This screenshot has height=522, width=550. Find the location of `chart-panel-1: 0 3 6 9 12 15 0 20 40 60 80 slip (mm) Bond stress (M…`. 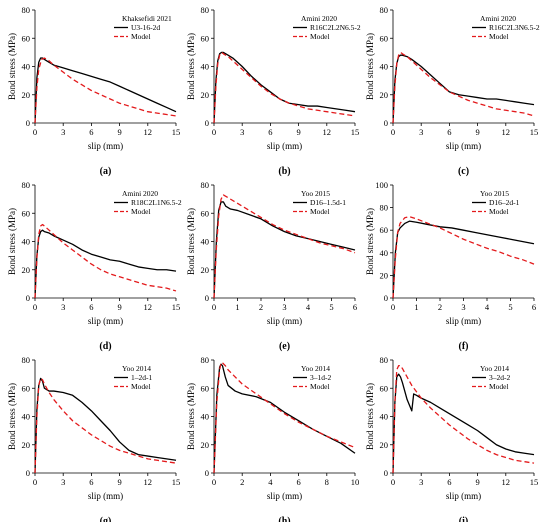

chart-panel-1: 0 3 6 9 12 15 0 20 40 60 80 slip (mm) Bond stress (M… is located at coordinates (93, 91).